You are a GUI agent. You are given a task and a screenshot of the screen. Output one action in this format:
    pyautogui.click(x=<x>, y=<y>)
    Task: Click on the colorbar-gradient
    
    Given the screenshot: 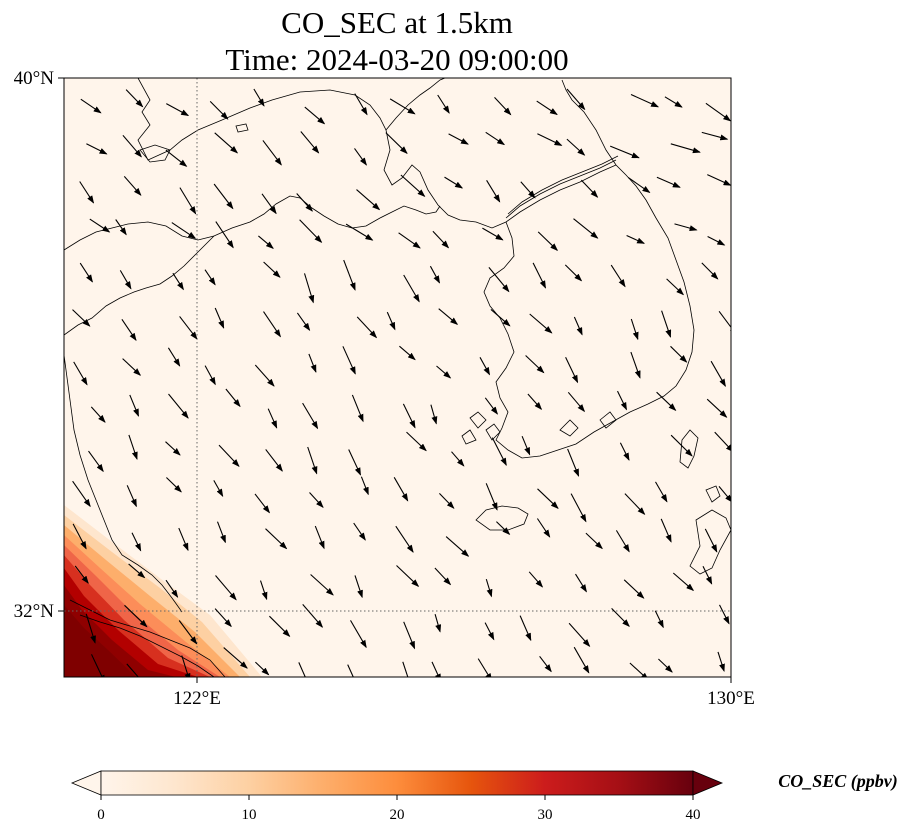 What is the action you would take?
    pyautogui.click(x=397, y=783)
    